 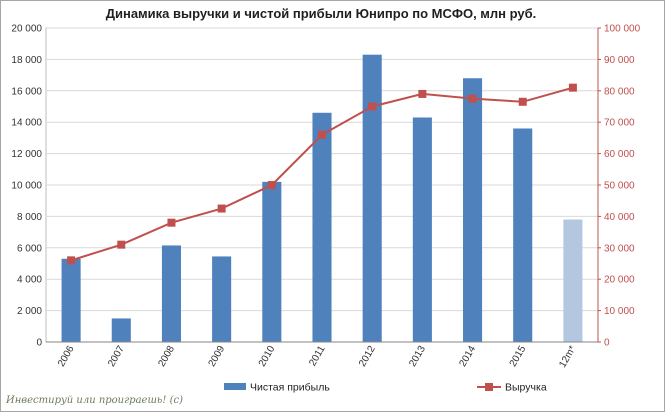 What do you see at coordinates (417, 356) in the screenshot?
I see `x-tick-label: 2013` at bounding box center [417, 356].